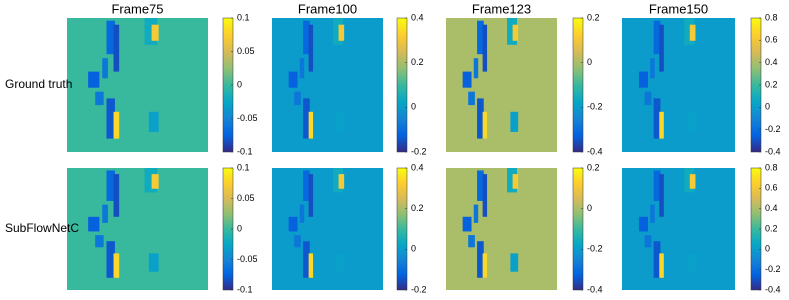  I want to click on panel-title: Frame100, so click(327, 8).